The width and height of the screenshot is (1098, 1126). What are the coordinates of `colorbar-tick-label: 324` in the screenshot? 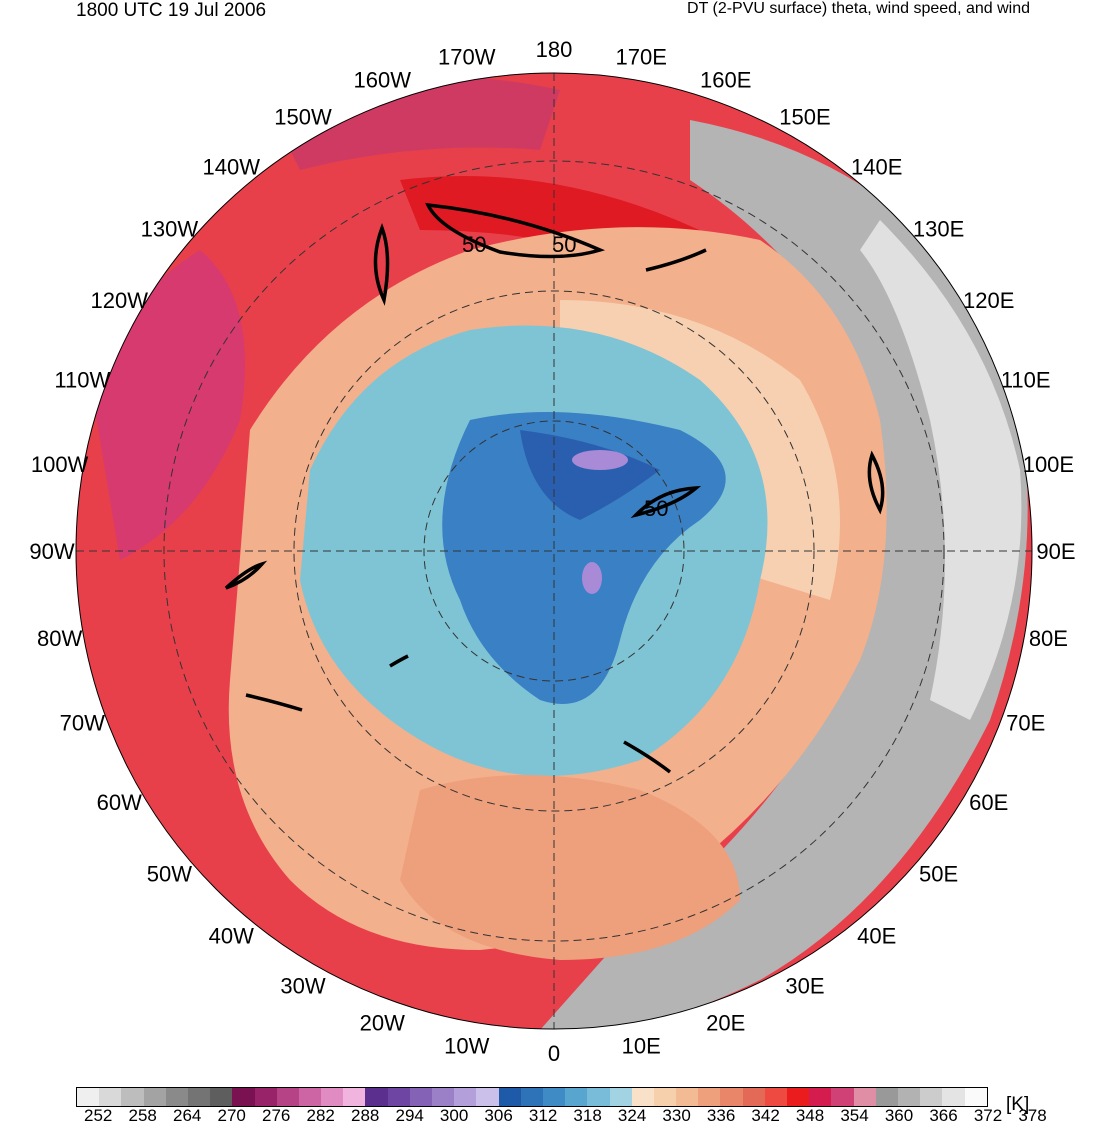 It's located at (632, 1115).